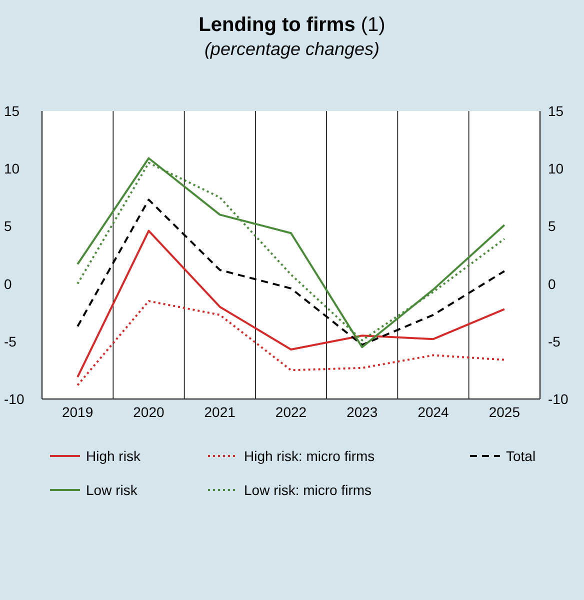  What do you see at coordinates (309, 456) in the screenshot?
I see `legend-label: High risk: micro firms` at bounding box center [309, 456].